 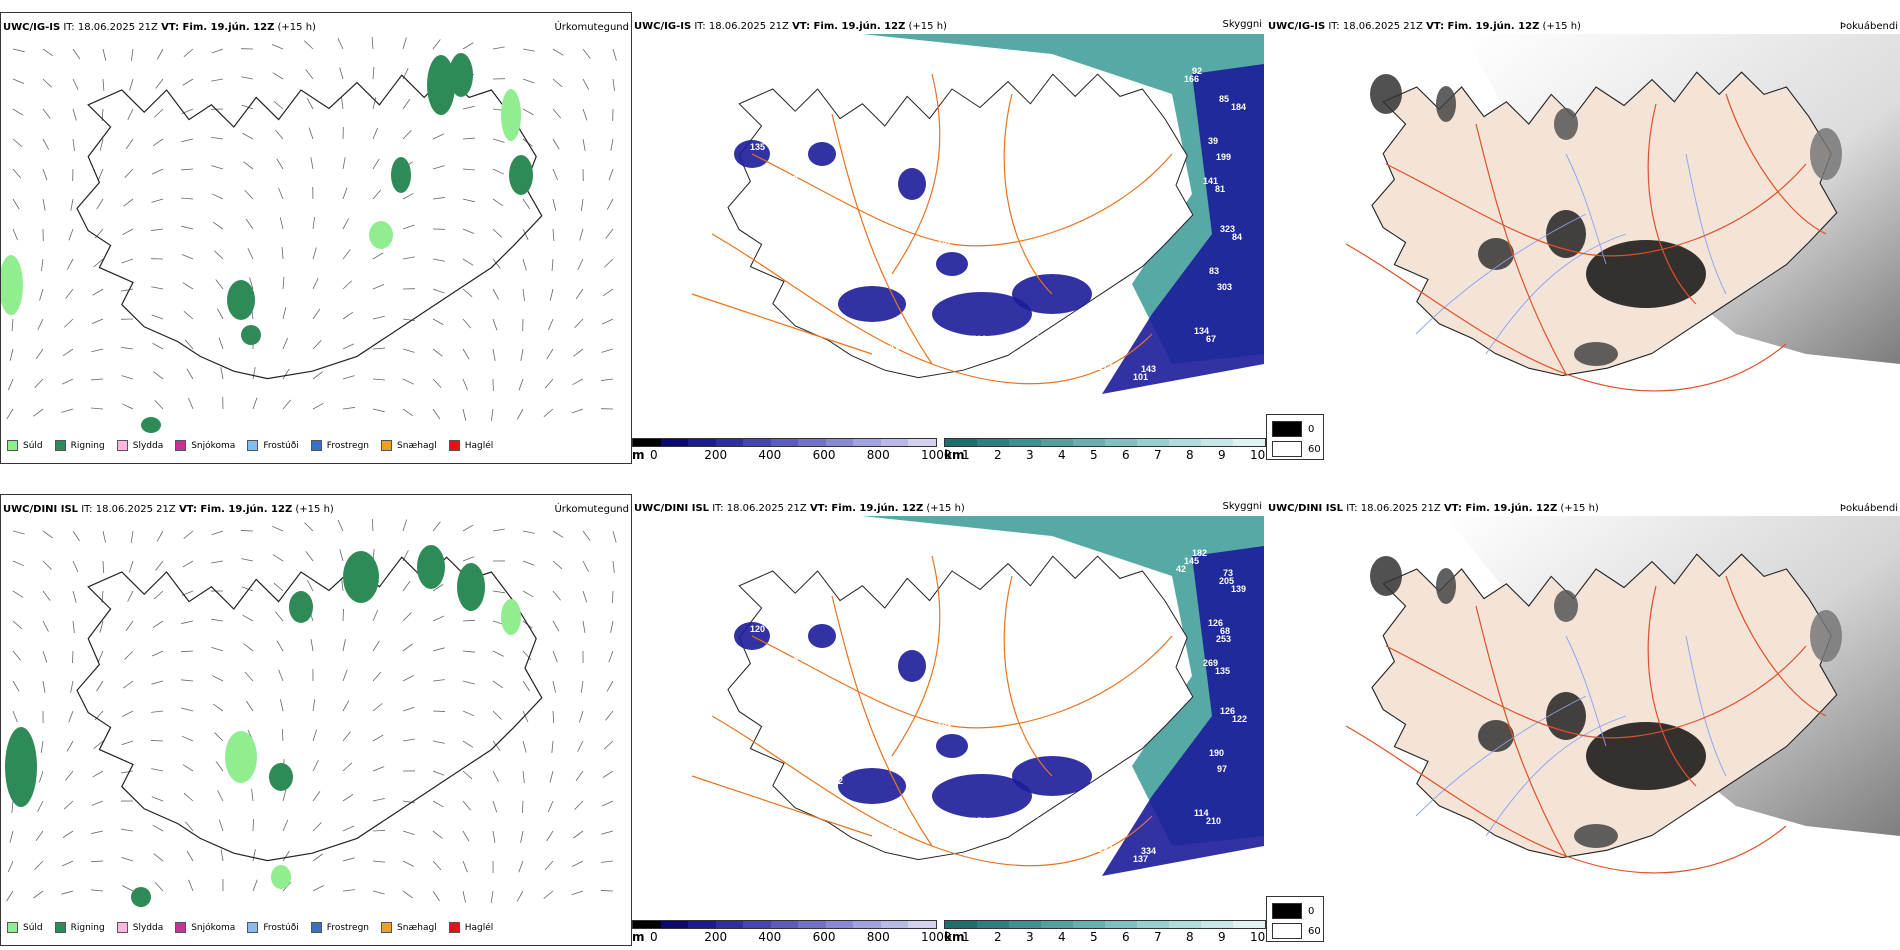 What do you see at coordinates (1201, 331) in the screenshot?
I see `cloud-base-label: 134` at bounding box center [1201, 331].